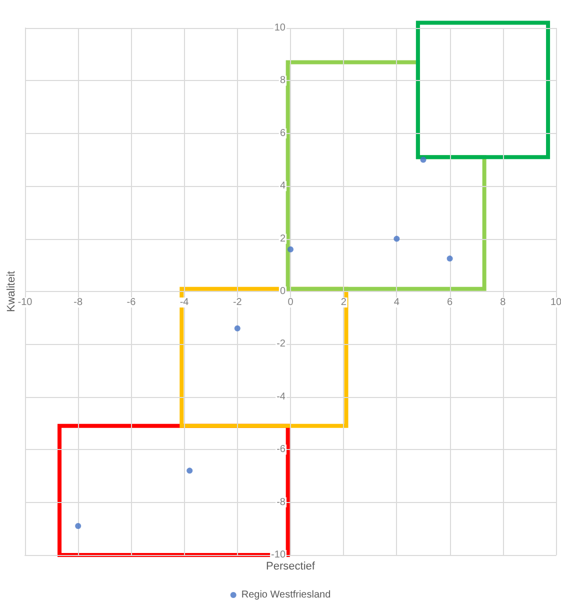  Describe the element at coordinates (555, 302) in the screenshot. I see `x-tick-label: 10` at that location.